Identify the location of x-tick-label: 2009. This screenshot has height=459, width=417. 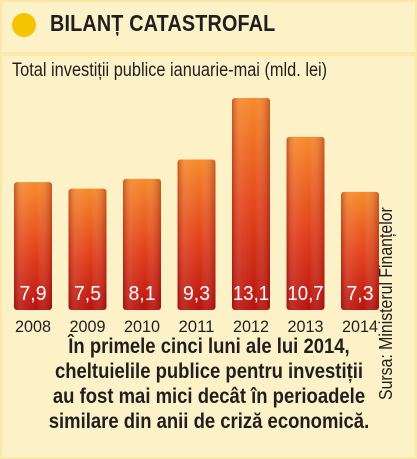
(88, 326).